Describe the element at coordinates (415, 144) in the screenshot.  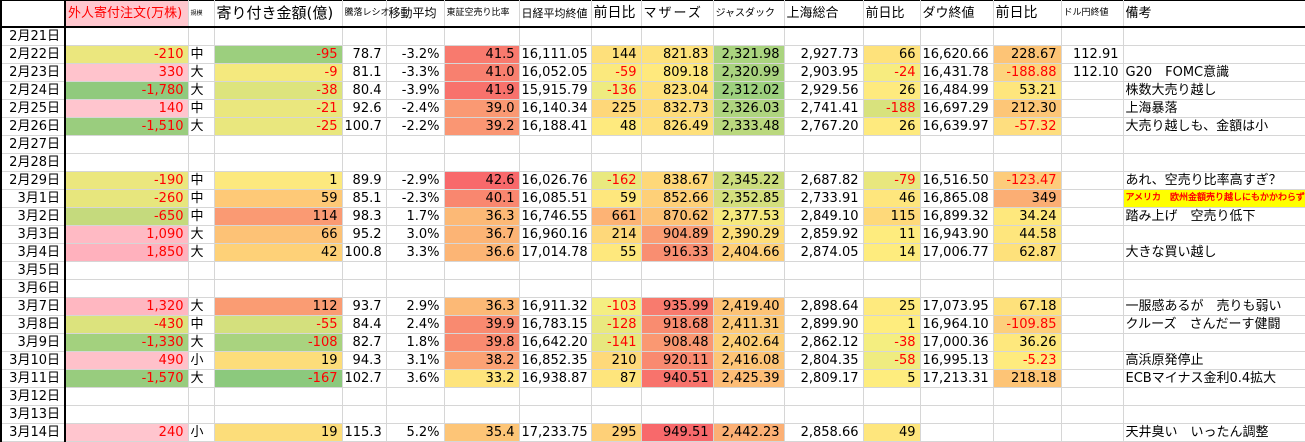
I see `cell-ma` at that location.